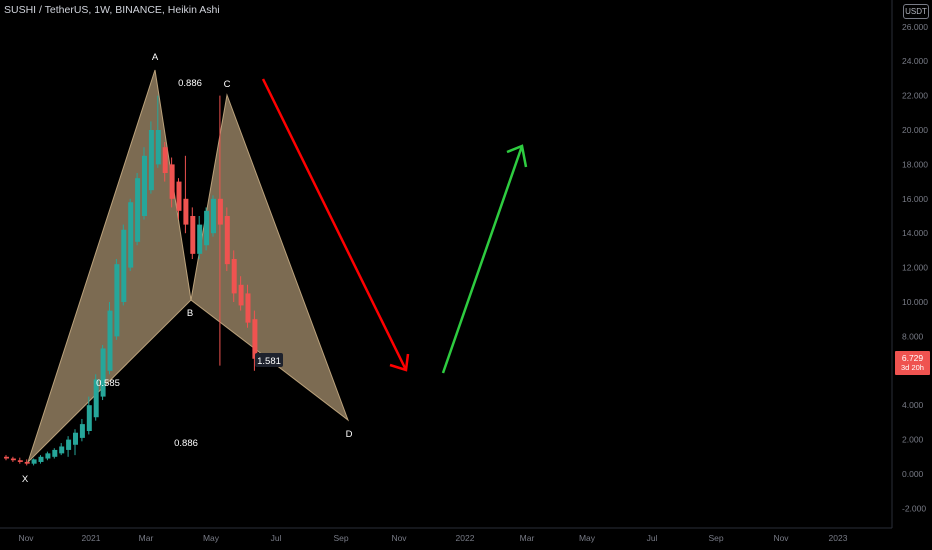  I want to click on bullish-arrow-head, so click(517, 156).